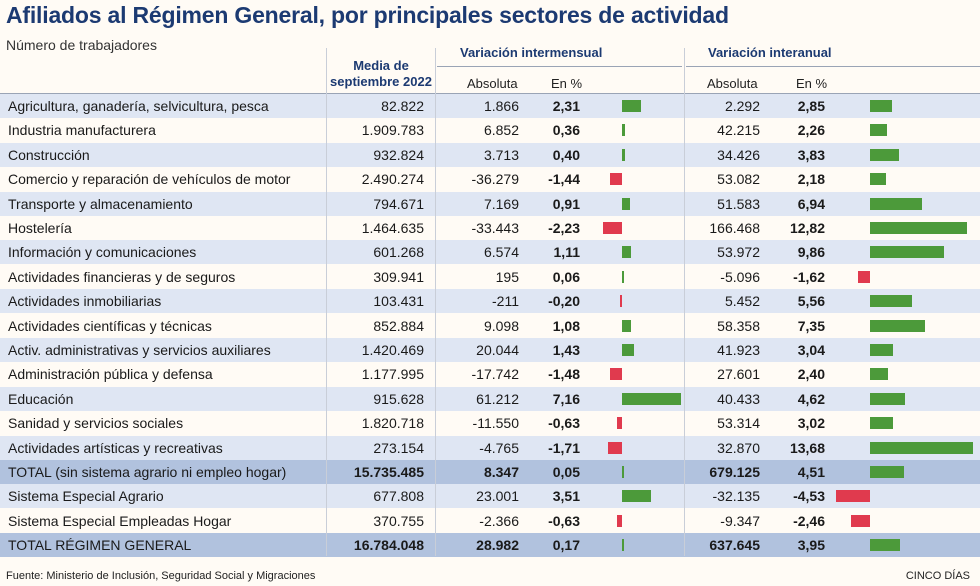  I want to click on cell-mes-pct: 0,06, so click(566, 276).